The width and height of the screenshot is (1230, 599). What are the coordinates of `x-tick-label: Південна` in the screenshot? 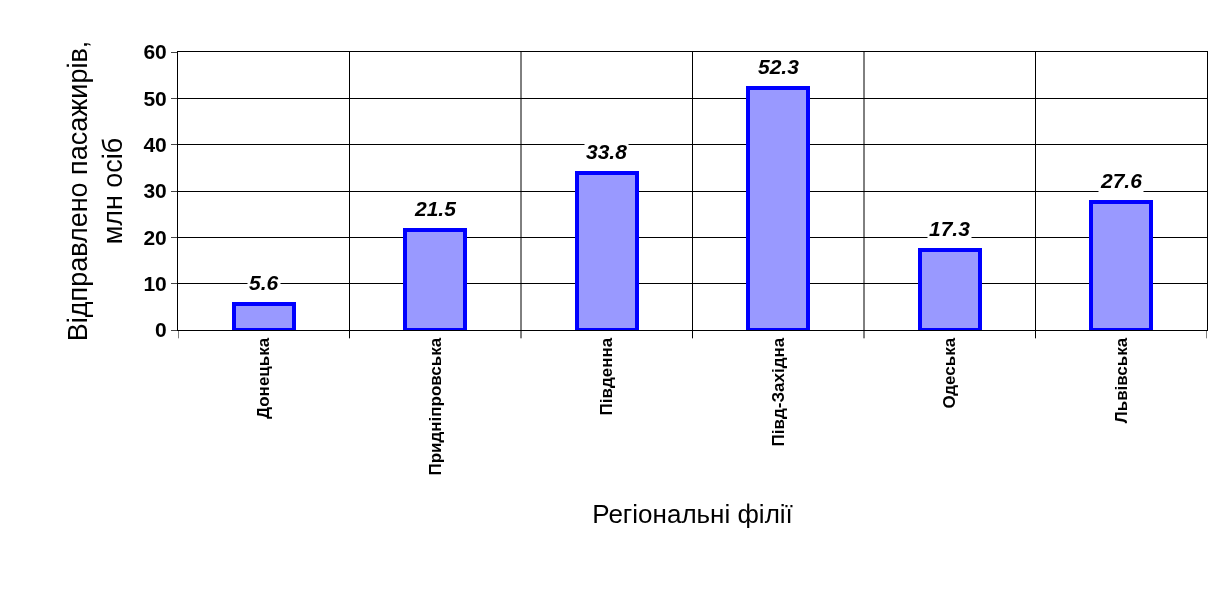 It's located at (607, 376).